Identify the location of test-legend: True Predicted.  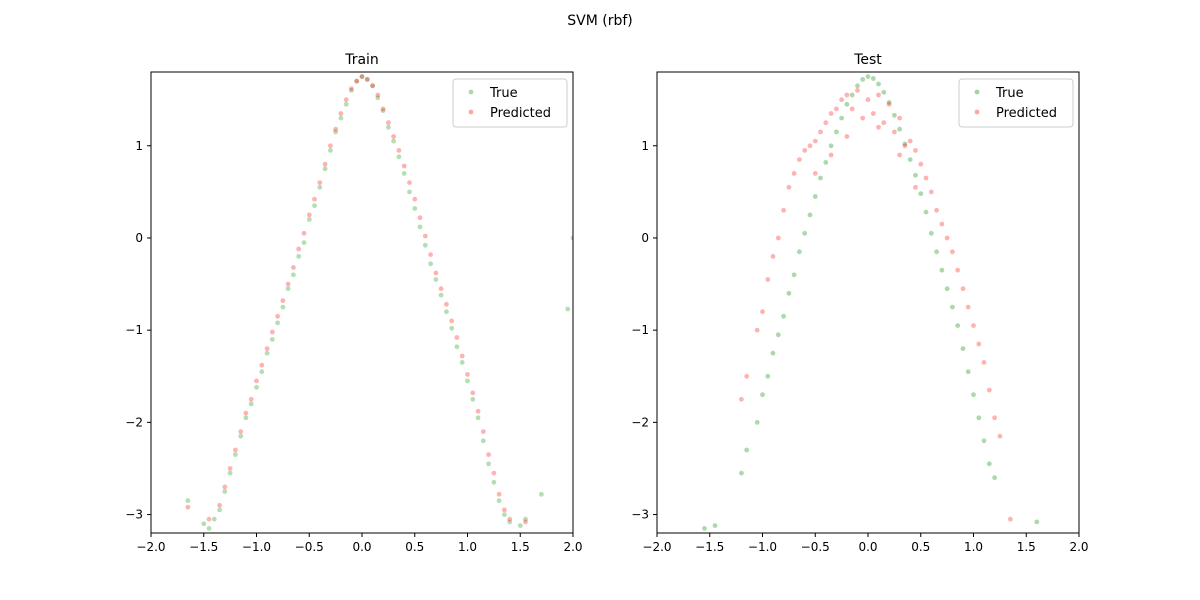
(1016, 103).